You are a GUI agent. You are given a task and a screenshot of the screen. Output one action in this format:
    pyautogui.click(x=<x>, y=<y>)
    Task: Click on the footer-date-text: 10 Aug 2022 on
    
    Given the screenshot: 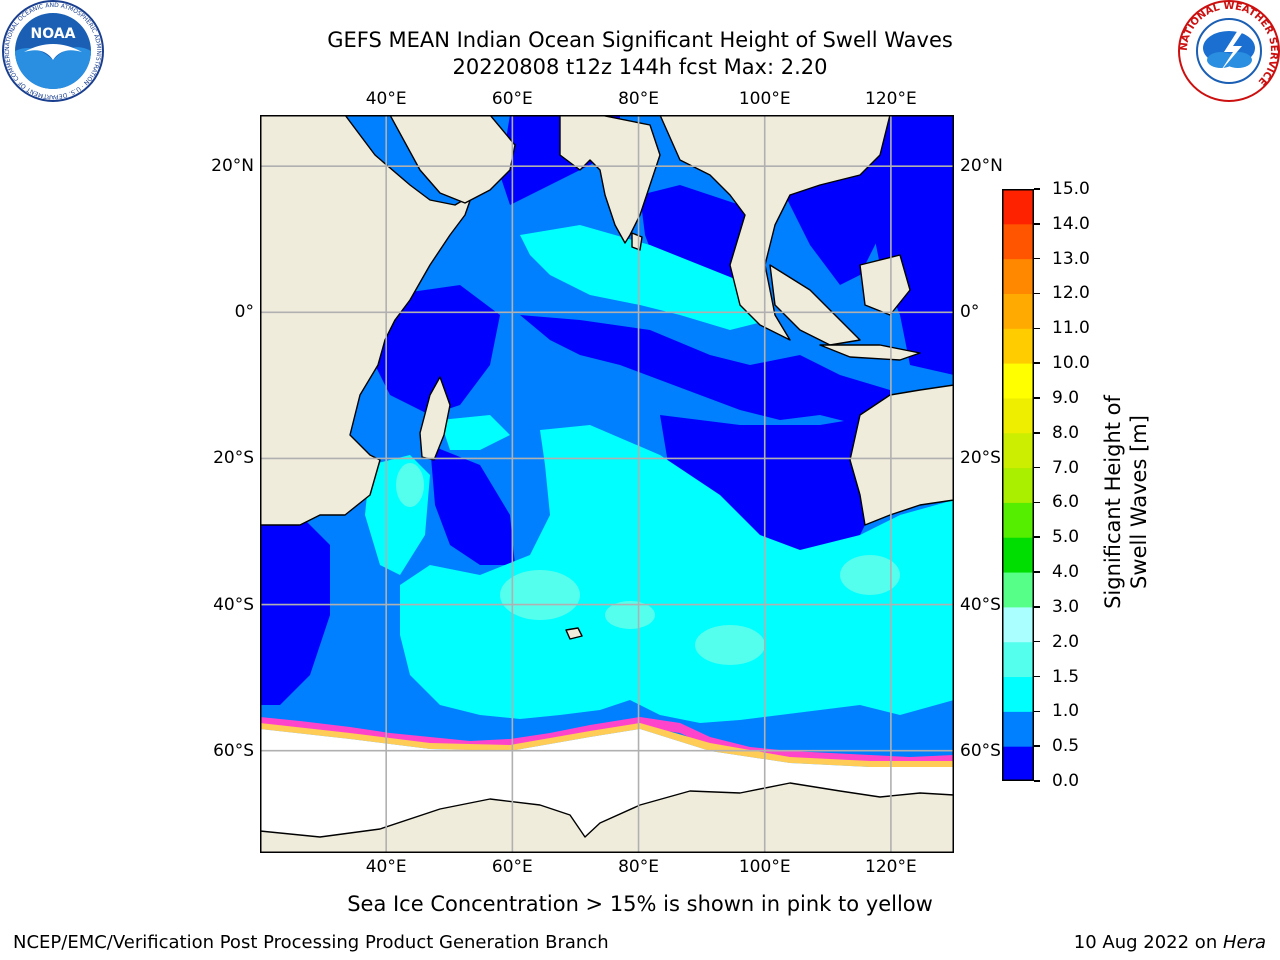 What is the action you would take?
    pyautogui.click(x=1148, y=942)
    